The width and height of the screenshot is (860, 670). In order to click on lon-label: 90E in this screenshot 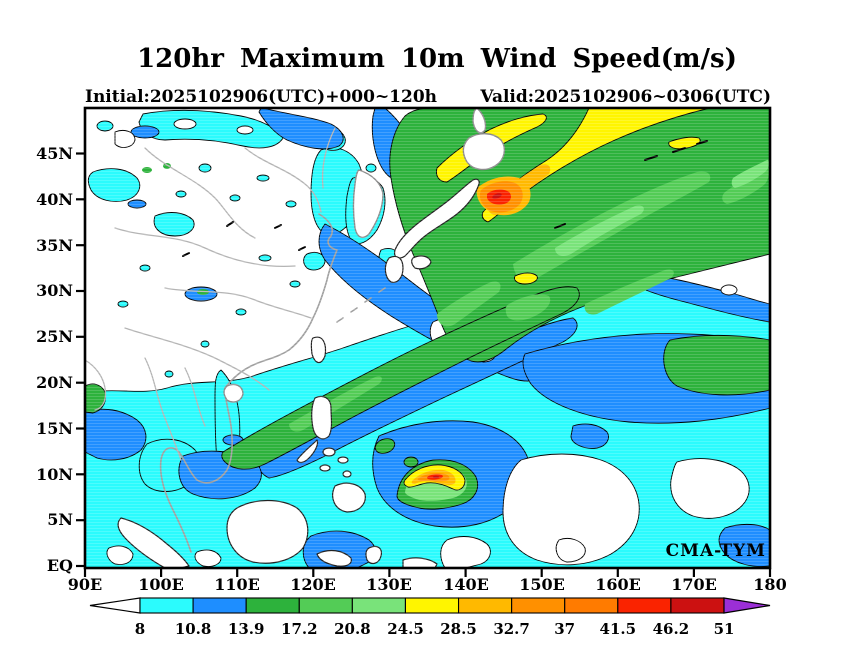, I will do `click(85, 584)`.